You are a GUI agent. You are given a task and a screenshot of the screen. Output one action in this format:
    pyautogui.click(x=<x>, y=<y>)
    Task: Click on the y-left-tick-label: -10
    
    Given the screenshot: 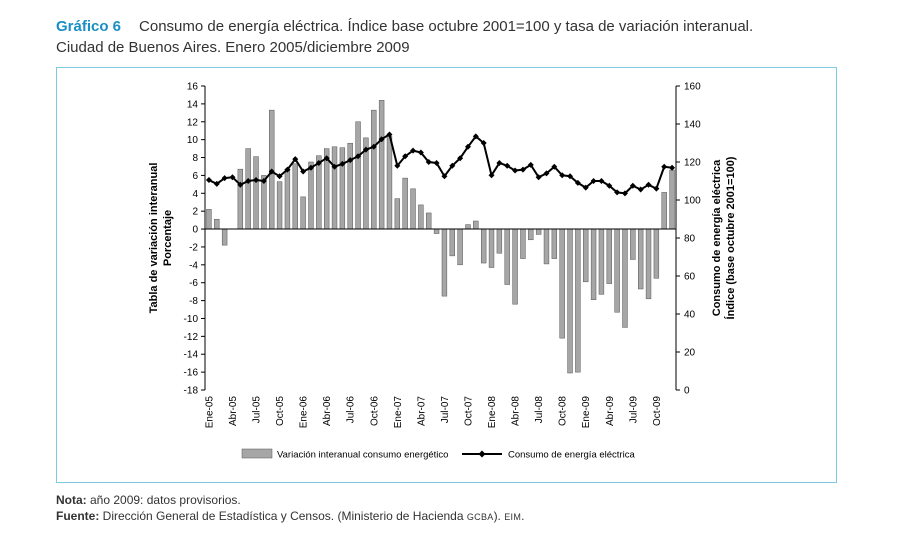 What is the action you would take?
    pyautogui.click(x=191, y=319)
    